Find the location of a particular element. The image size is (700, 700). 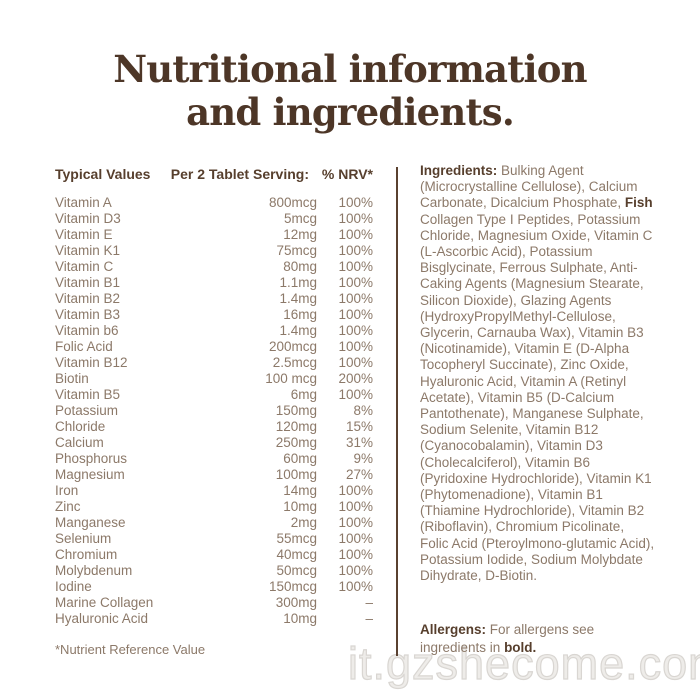

nutrient-amount: 150mg is located at coordinates (296, 410).